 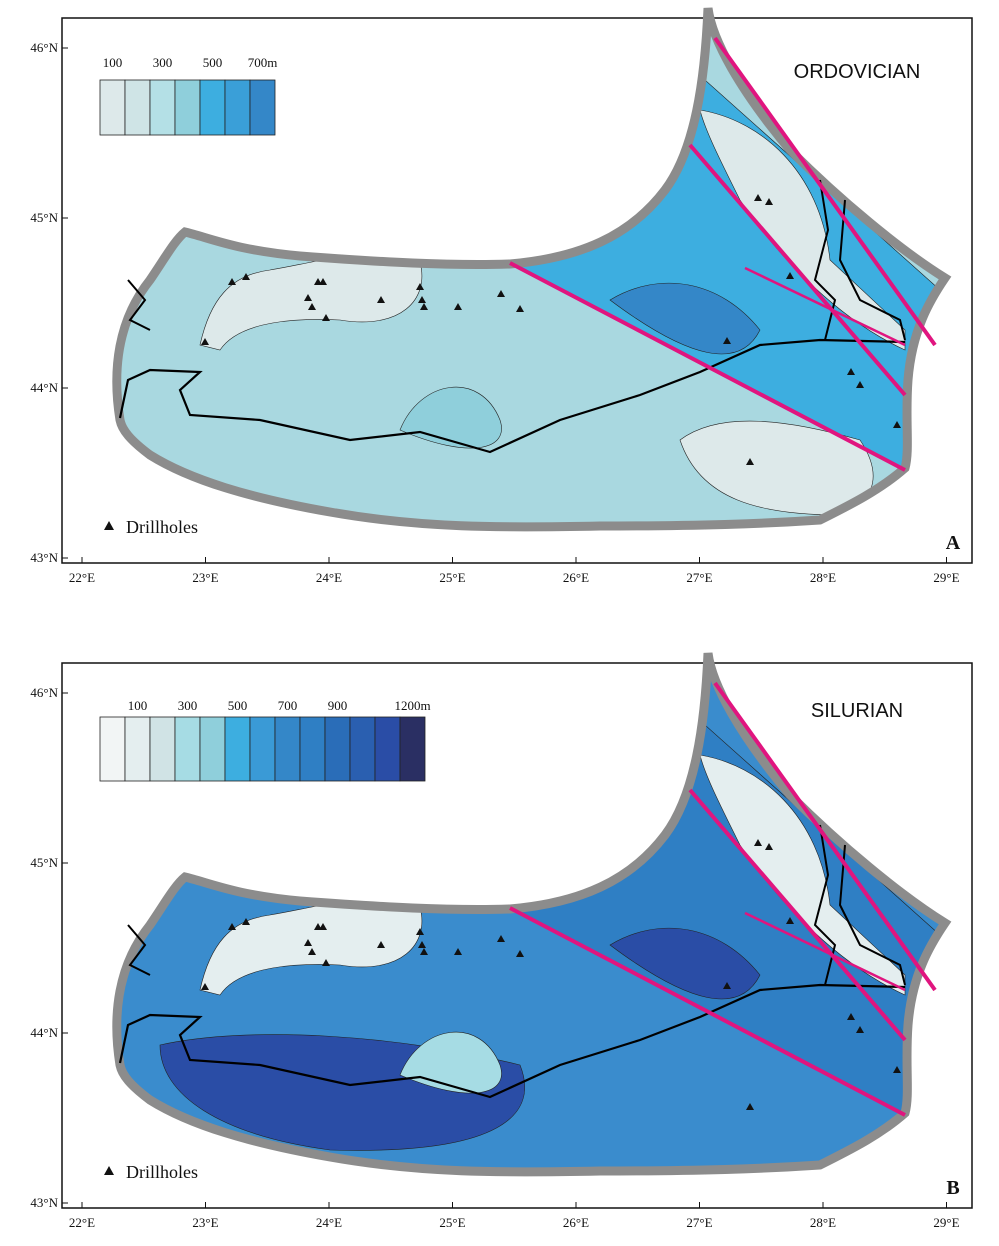 I want to click on lon-label: 23°E, so click(x=205, y=577).